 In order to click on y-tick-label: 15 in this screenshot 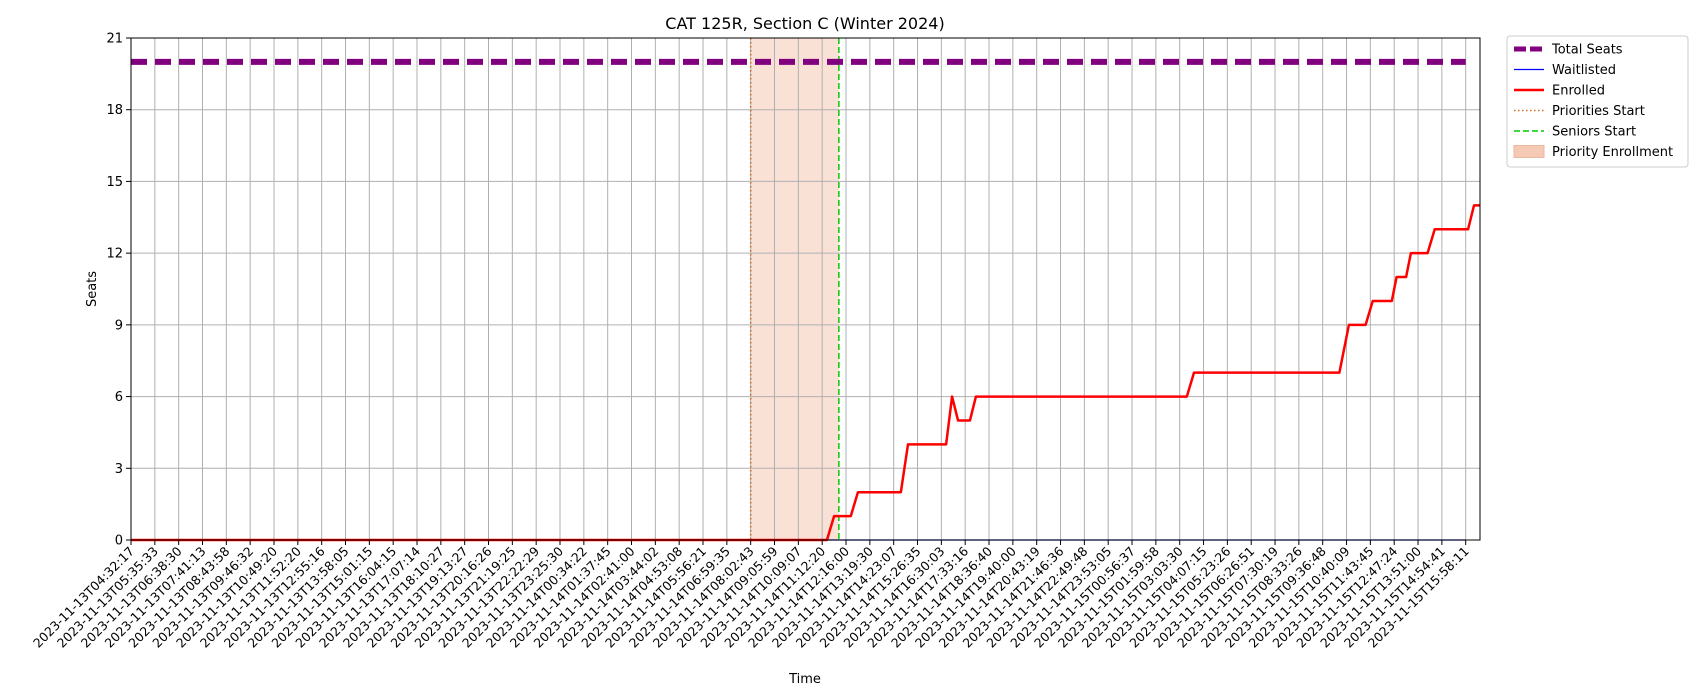, I will do `click(114, 182)`.